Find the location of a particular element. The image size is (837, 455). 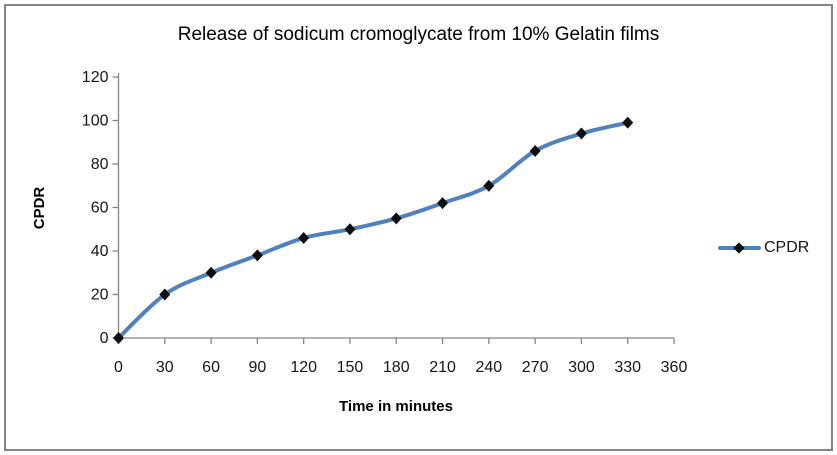

y-tick-label: 120 is located at coordinates (95, 77).